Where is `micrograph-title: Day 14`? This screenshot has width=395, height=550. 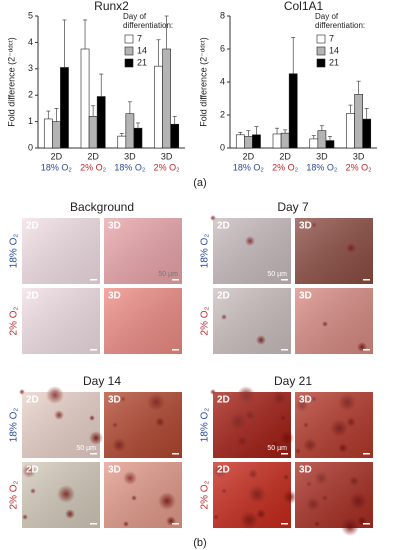
micrograph-title: Day 14 is located at coordinates (102, 381).